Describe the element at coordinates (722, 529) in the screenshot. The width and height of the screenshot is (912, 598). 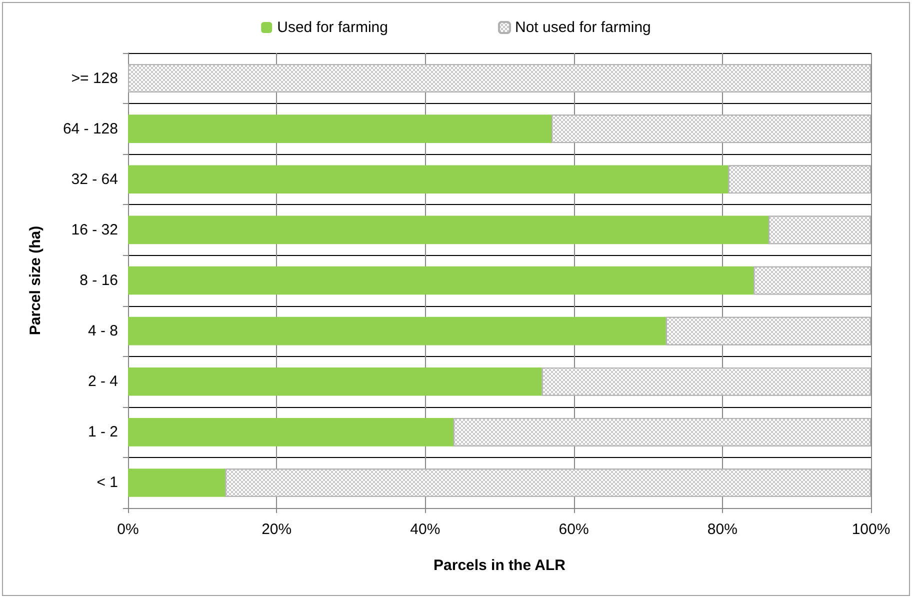
I see `x-tick-label: 80%` at that location.